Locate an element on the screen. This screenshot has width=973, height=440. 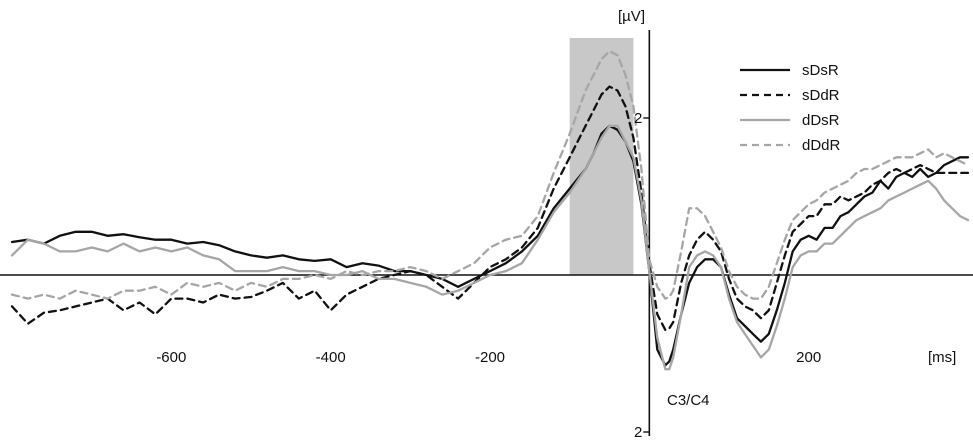
legend: sDsR sDdR dDsR dDdR is located at coordinates (790, 108).